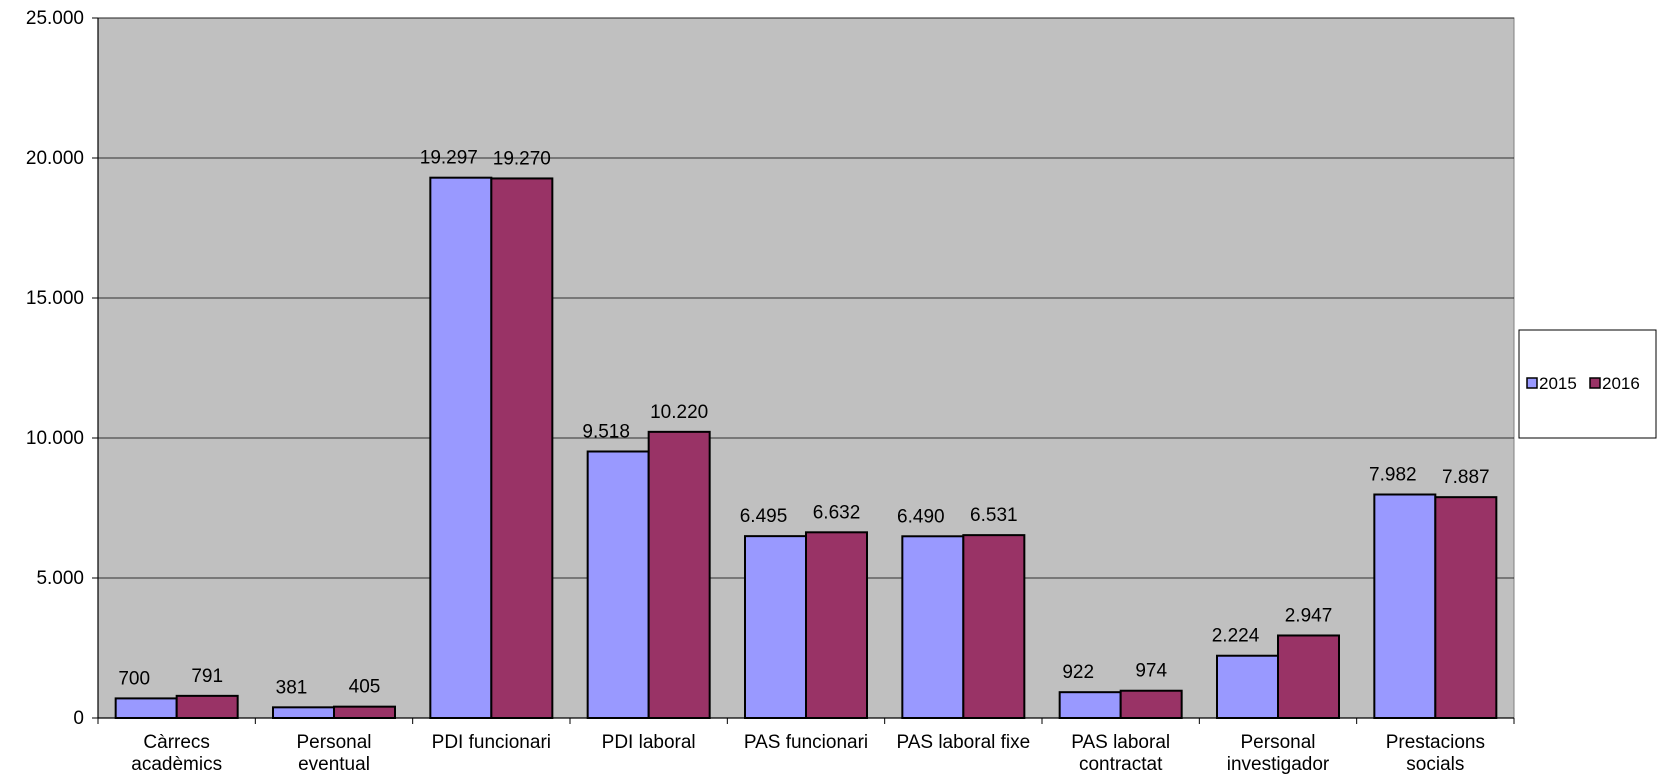 This screenshot has height=780, width=1661. I want to click on x-tick-label-line: PAS laboral, so click(1120, 742).